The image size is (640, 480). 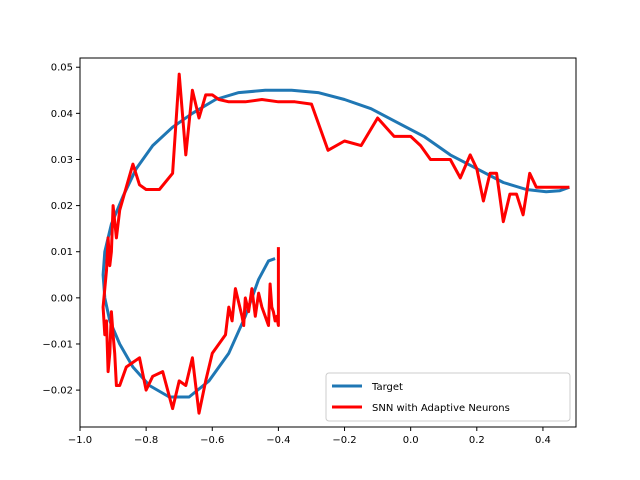 I want to click on legend: Target SNN with Adaptive Neurons, so click(x=448, y=397).